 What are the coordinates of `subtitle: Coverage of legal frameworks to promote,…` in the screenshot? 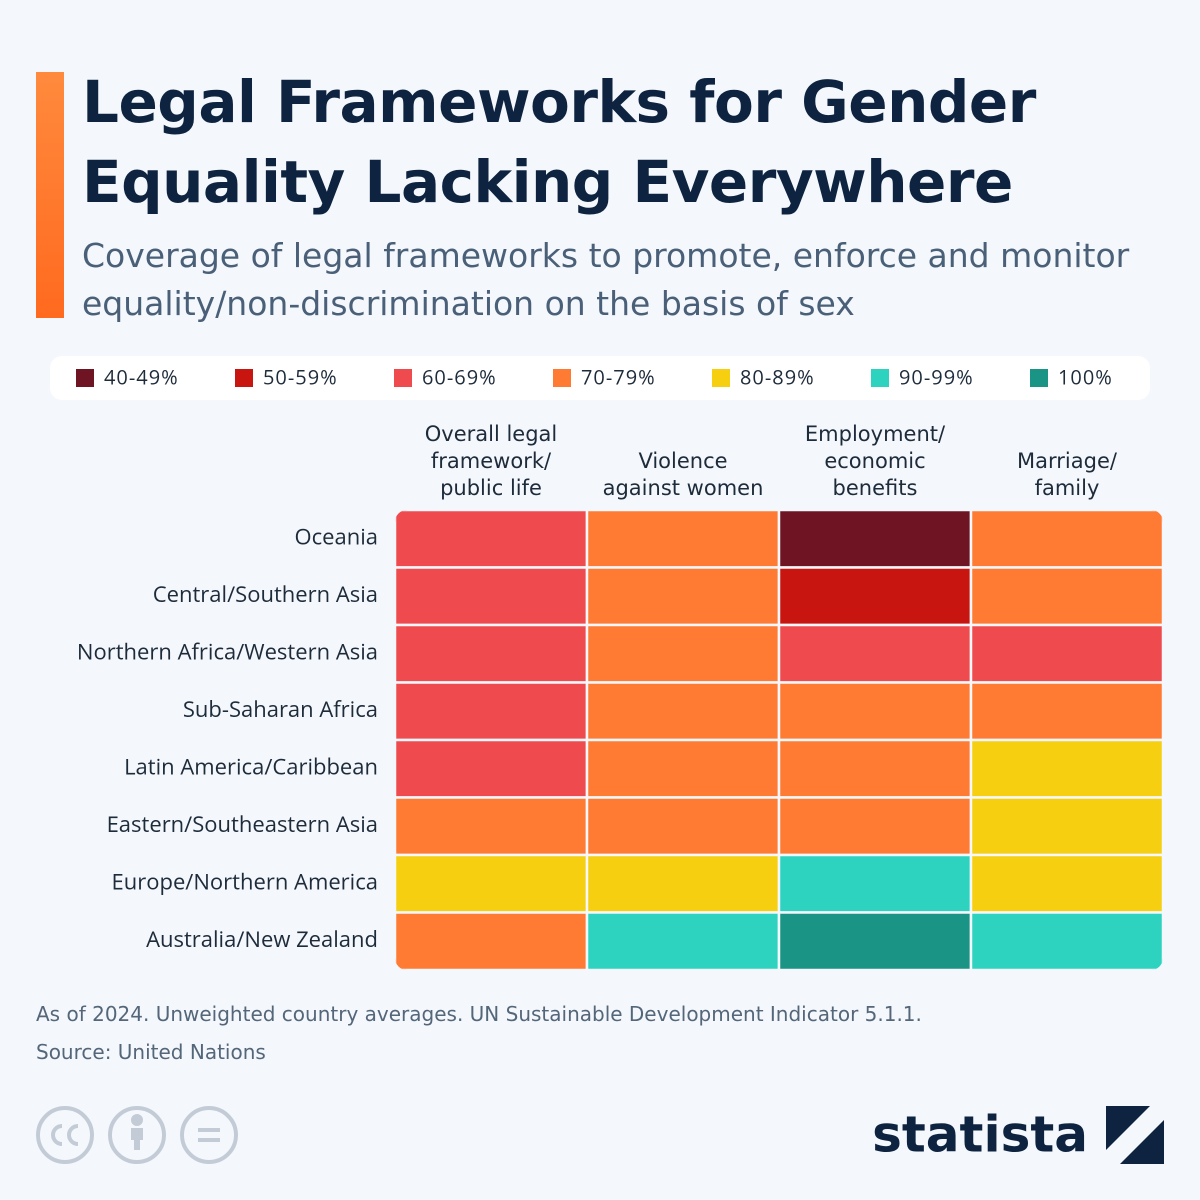 It's located at (606, 279).